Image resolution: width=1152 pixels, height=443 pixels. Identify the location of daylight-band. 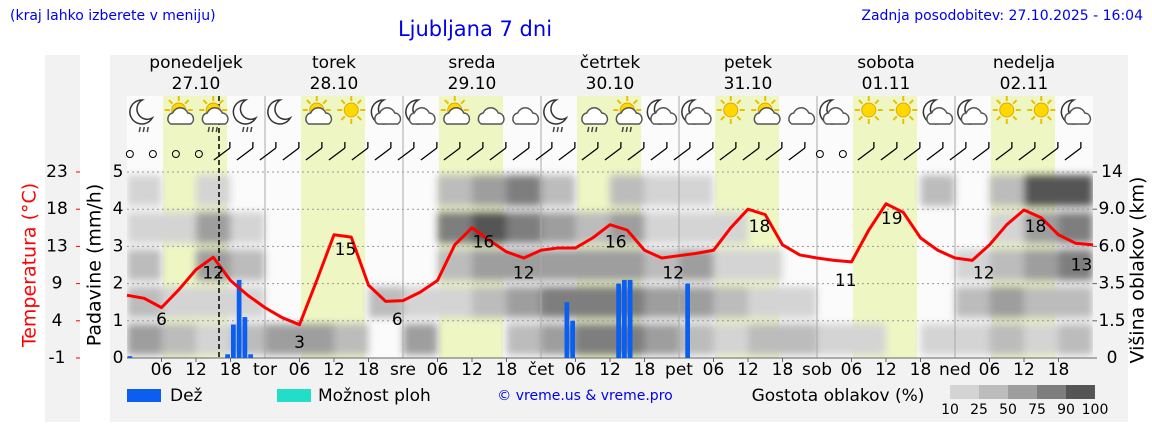
(885, 227).